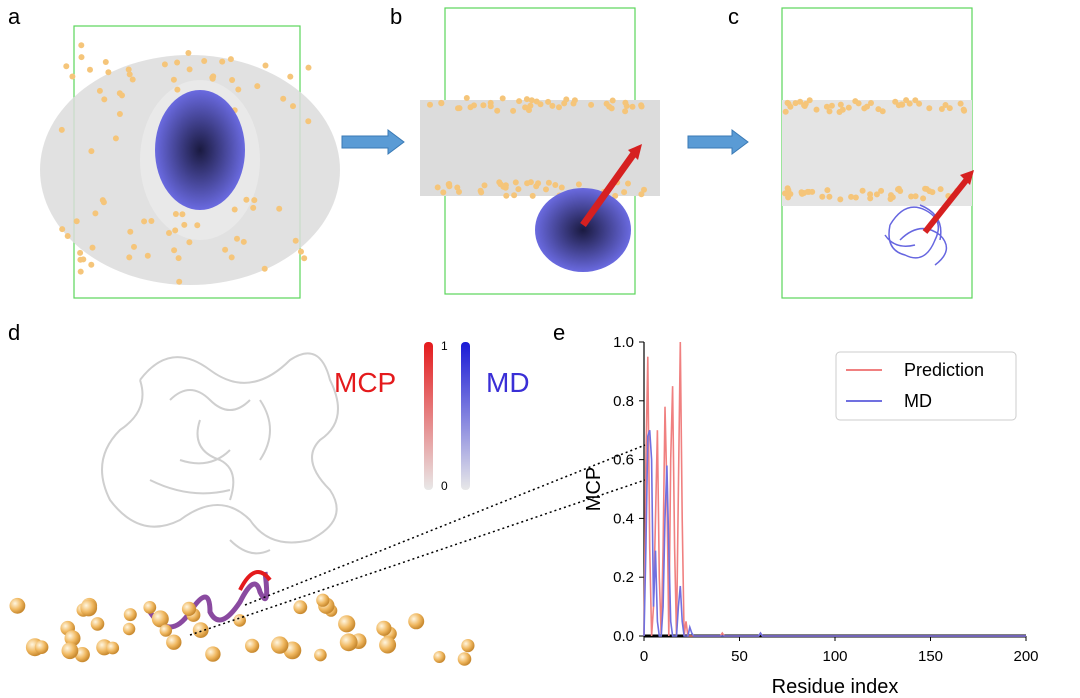 The image size is (1080, 698). I want to click on panel-d-protein-ribbon, so click(220, 453).